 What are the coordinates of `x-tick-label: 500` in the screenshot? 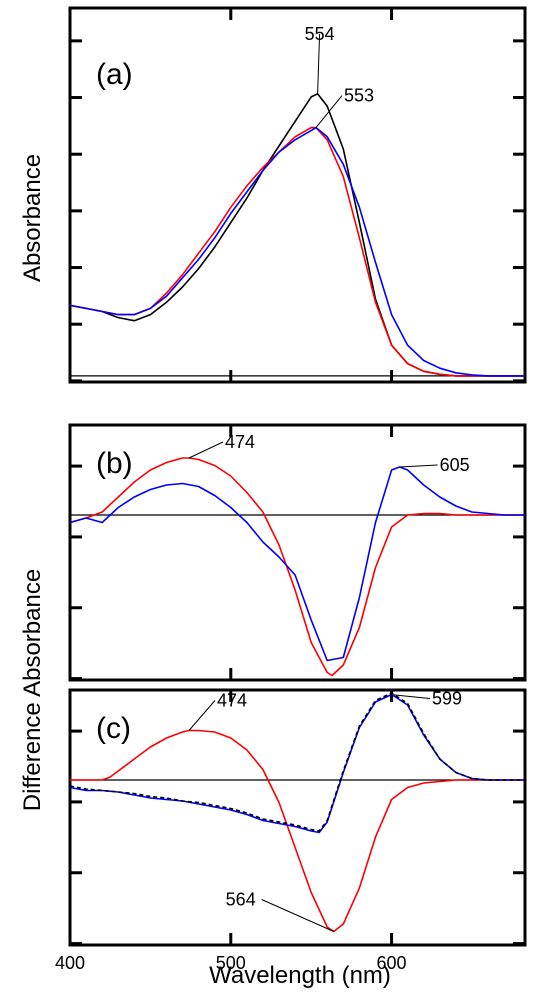 It's located at (231, 963).